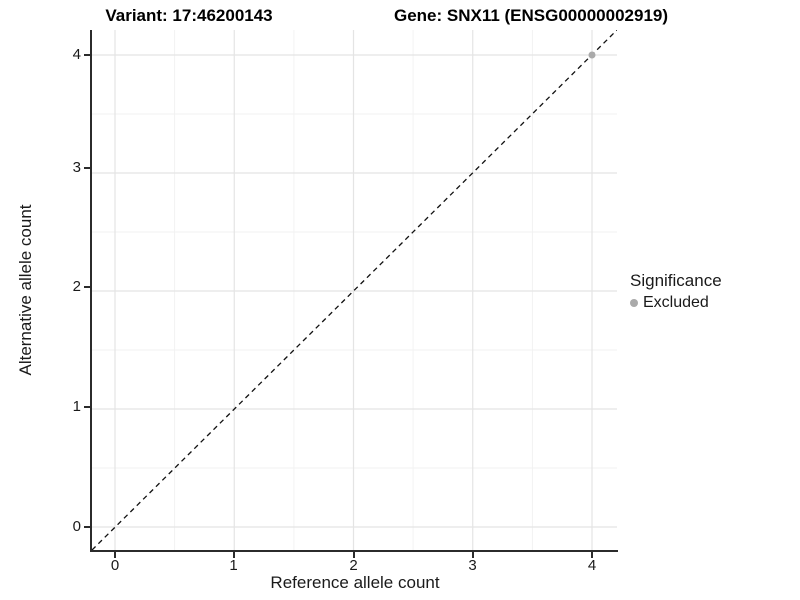 The image size is (800, 600). What do you see at coordinates (76, 286) in the screenshot?
I see `y-tick-label: 2` at bounding box center [76, 286].